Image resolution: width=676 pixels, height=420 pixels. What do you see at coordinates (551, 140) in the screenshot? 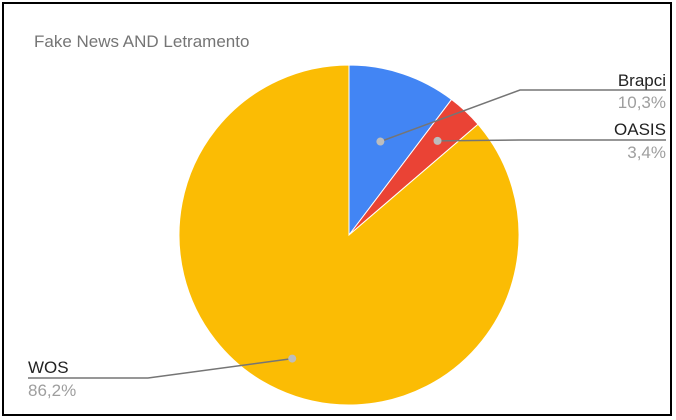
I see `leader-line-oasis` at bounding box center [551, 140].